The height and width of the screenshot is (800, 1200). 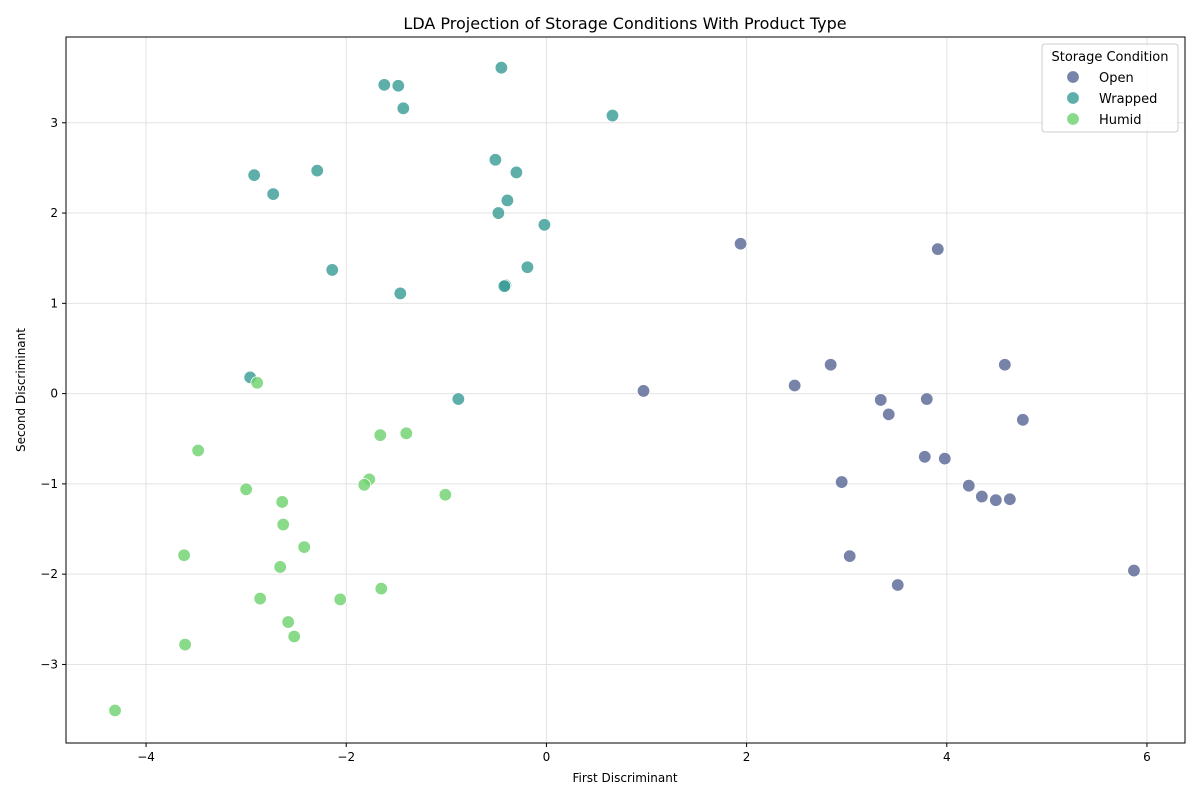 I want to click on y-tick-label: −3, so click(x=49, y=664).